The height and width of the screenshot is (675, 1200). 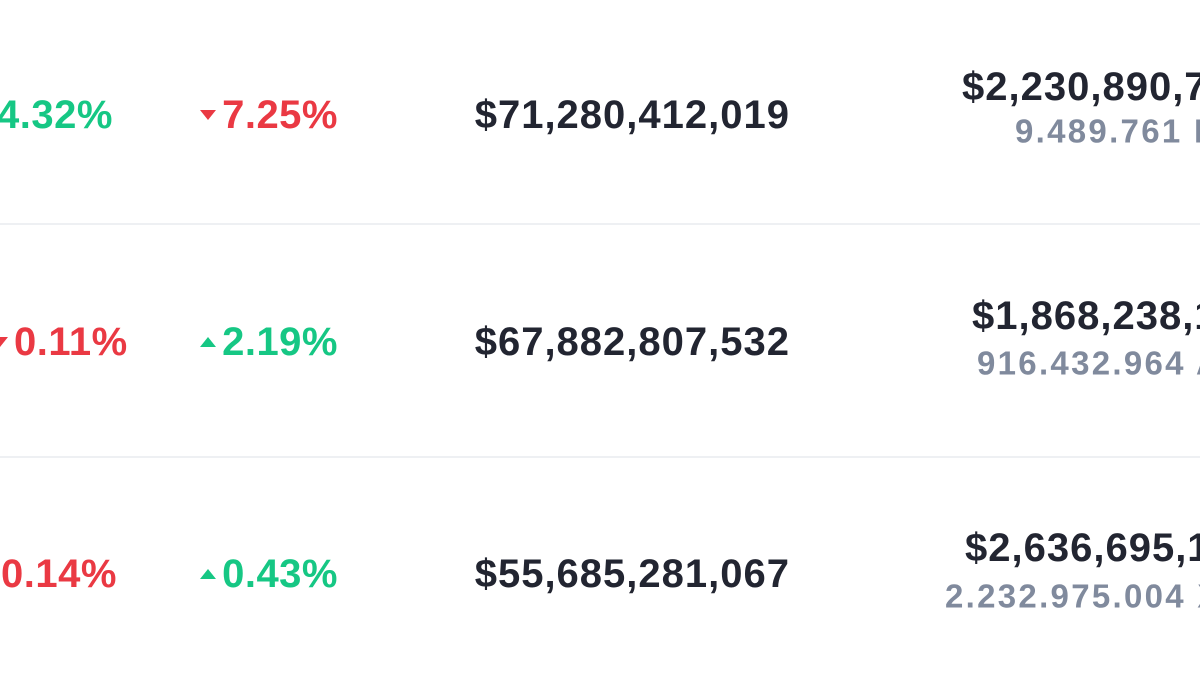 I want to click on volume-value: $71,280,412,019, so click(x=632, y=115).